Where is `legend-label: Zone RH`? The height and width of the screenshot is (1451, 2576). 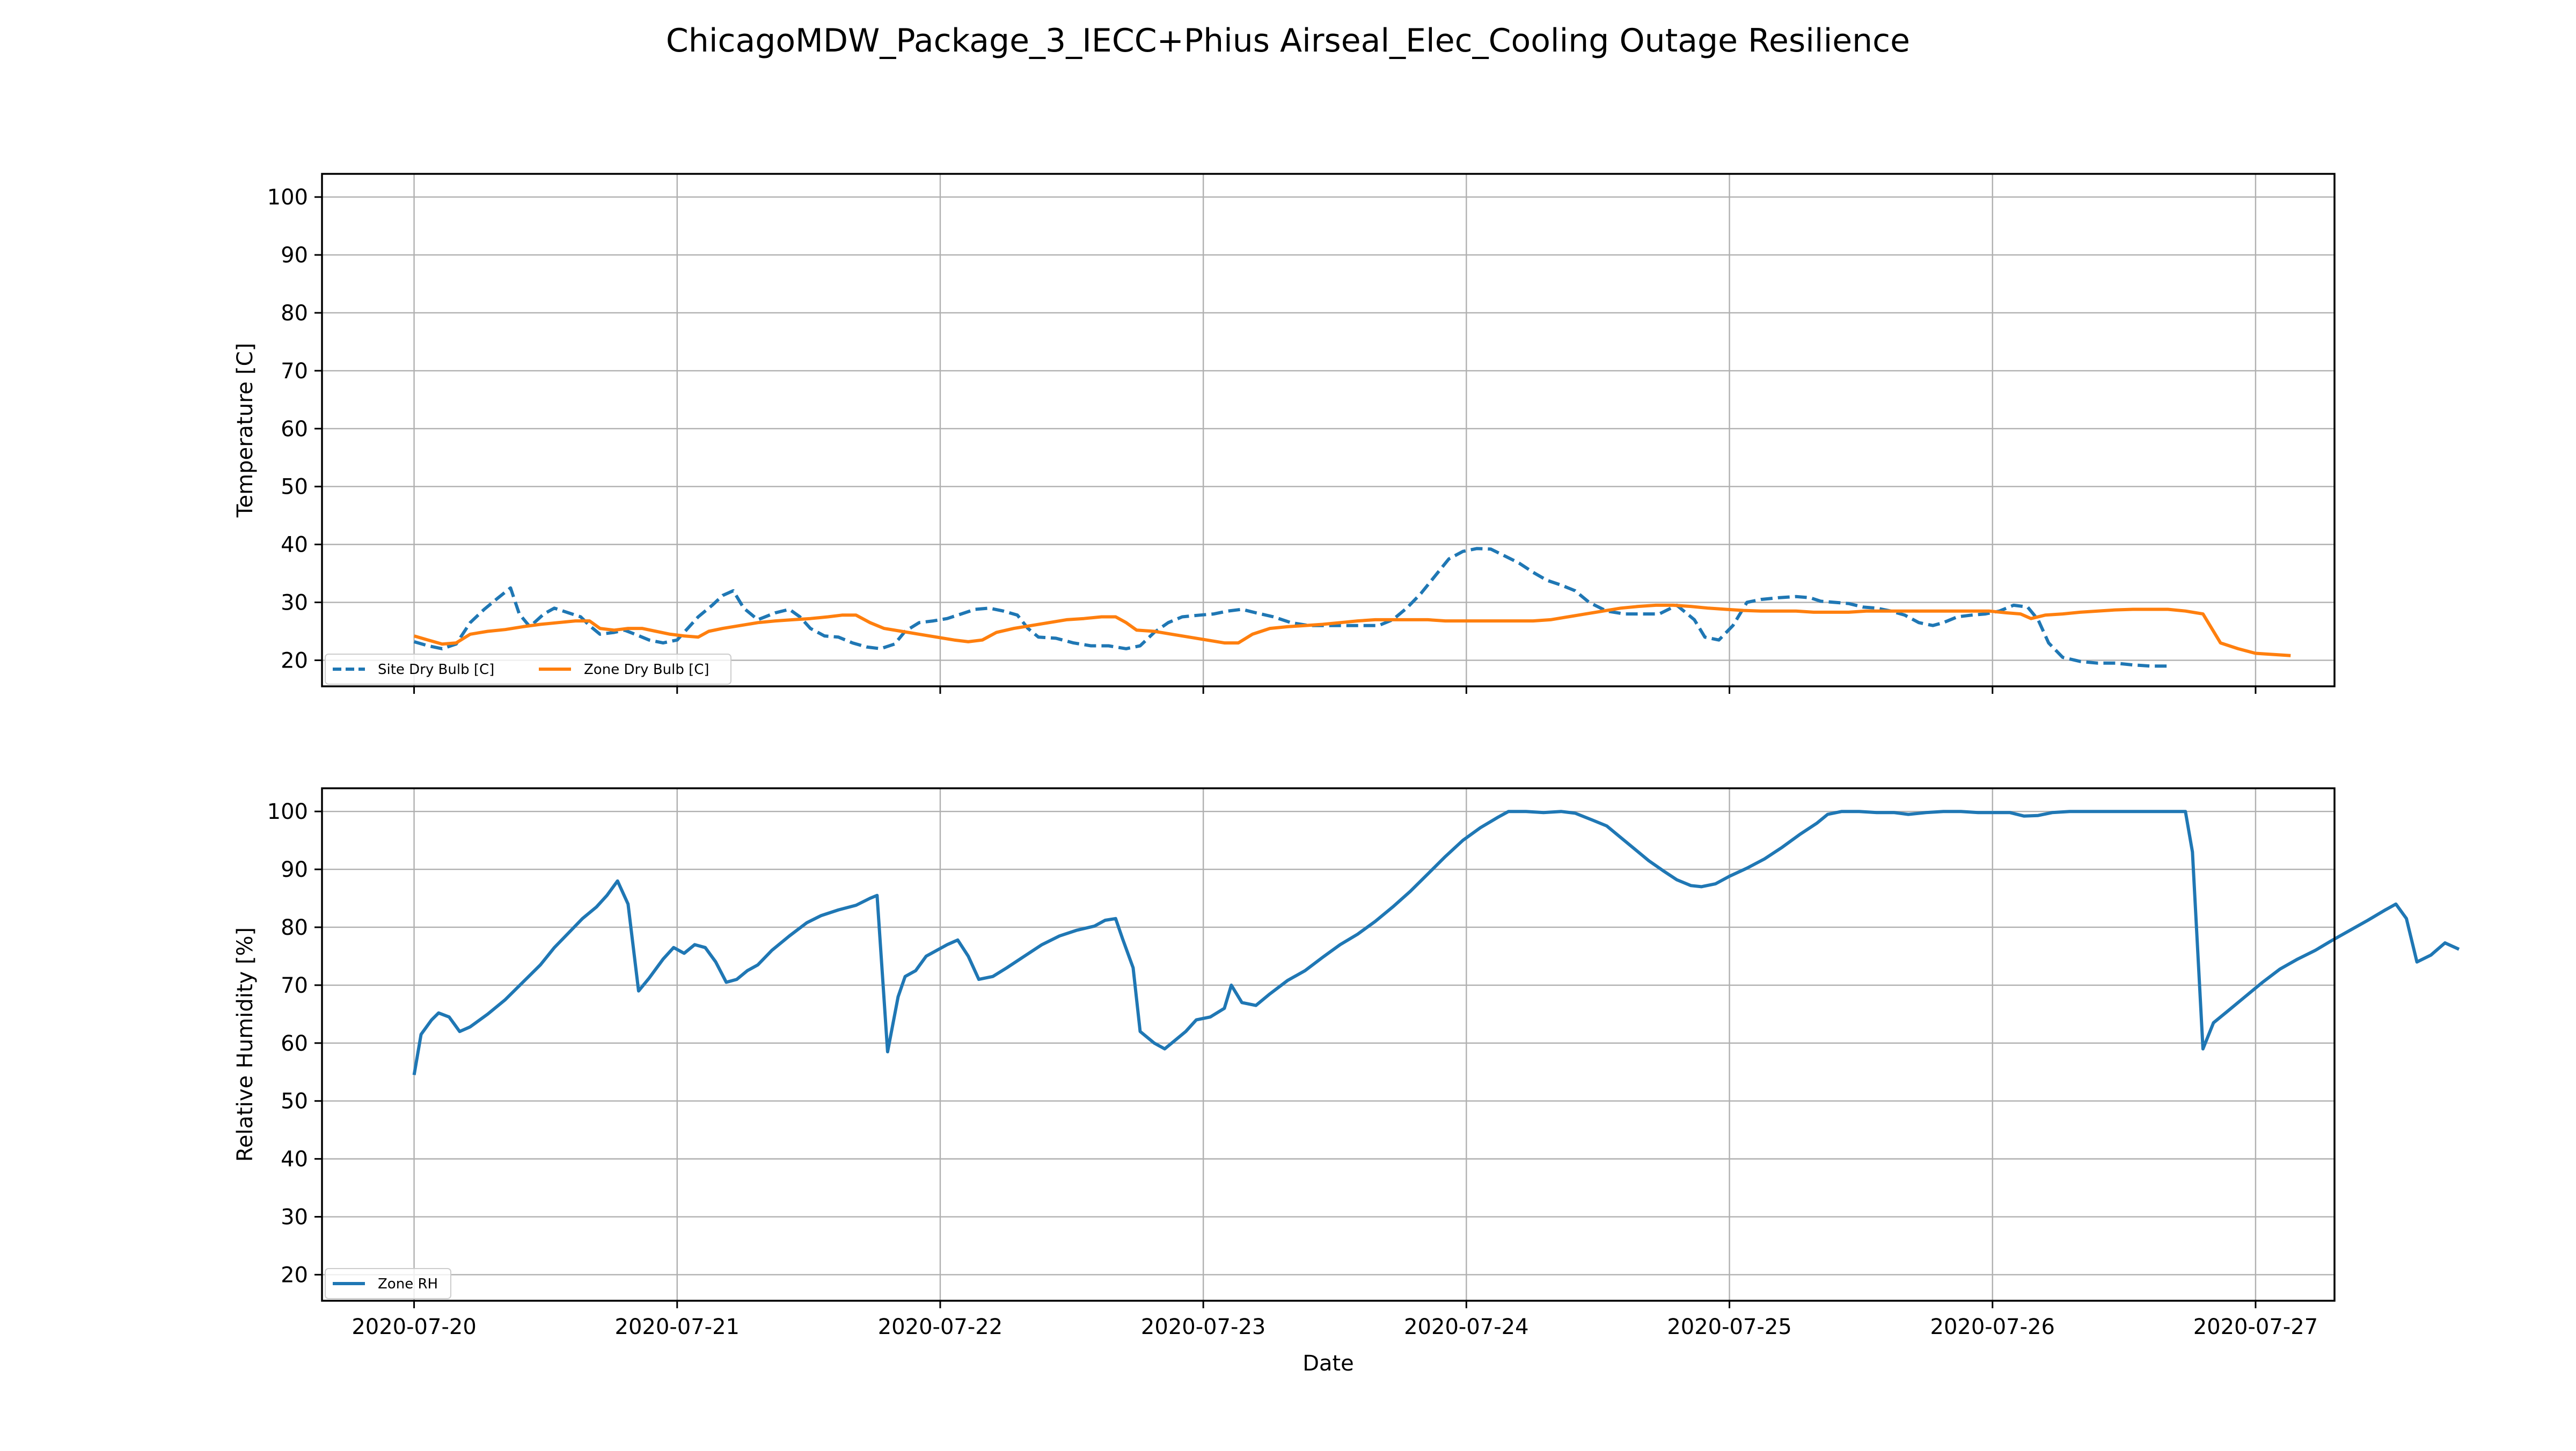
legend-label: Zone RH is located at coordinates (408, 1284).